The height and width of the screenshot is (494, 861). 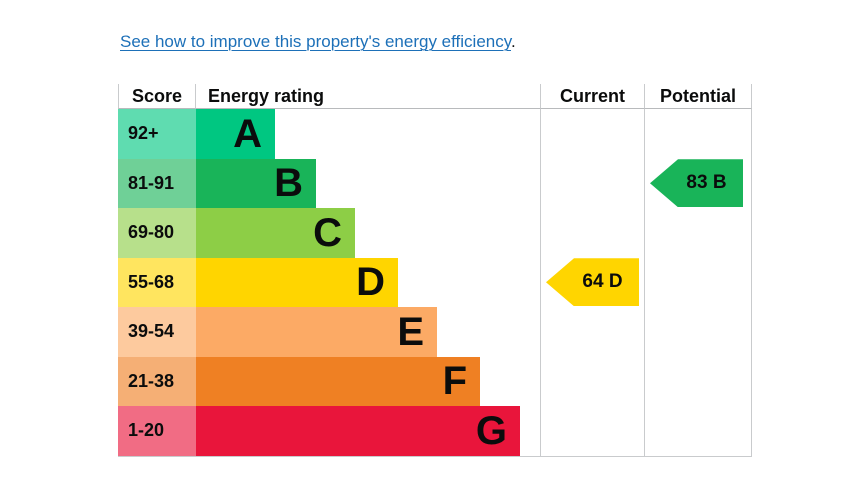 What do you see at coordinates (592, 381) in the screenshot?
I see `current-cell-f` at bounding box center [592, 381].